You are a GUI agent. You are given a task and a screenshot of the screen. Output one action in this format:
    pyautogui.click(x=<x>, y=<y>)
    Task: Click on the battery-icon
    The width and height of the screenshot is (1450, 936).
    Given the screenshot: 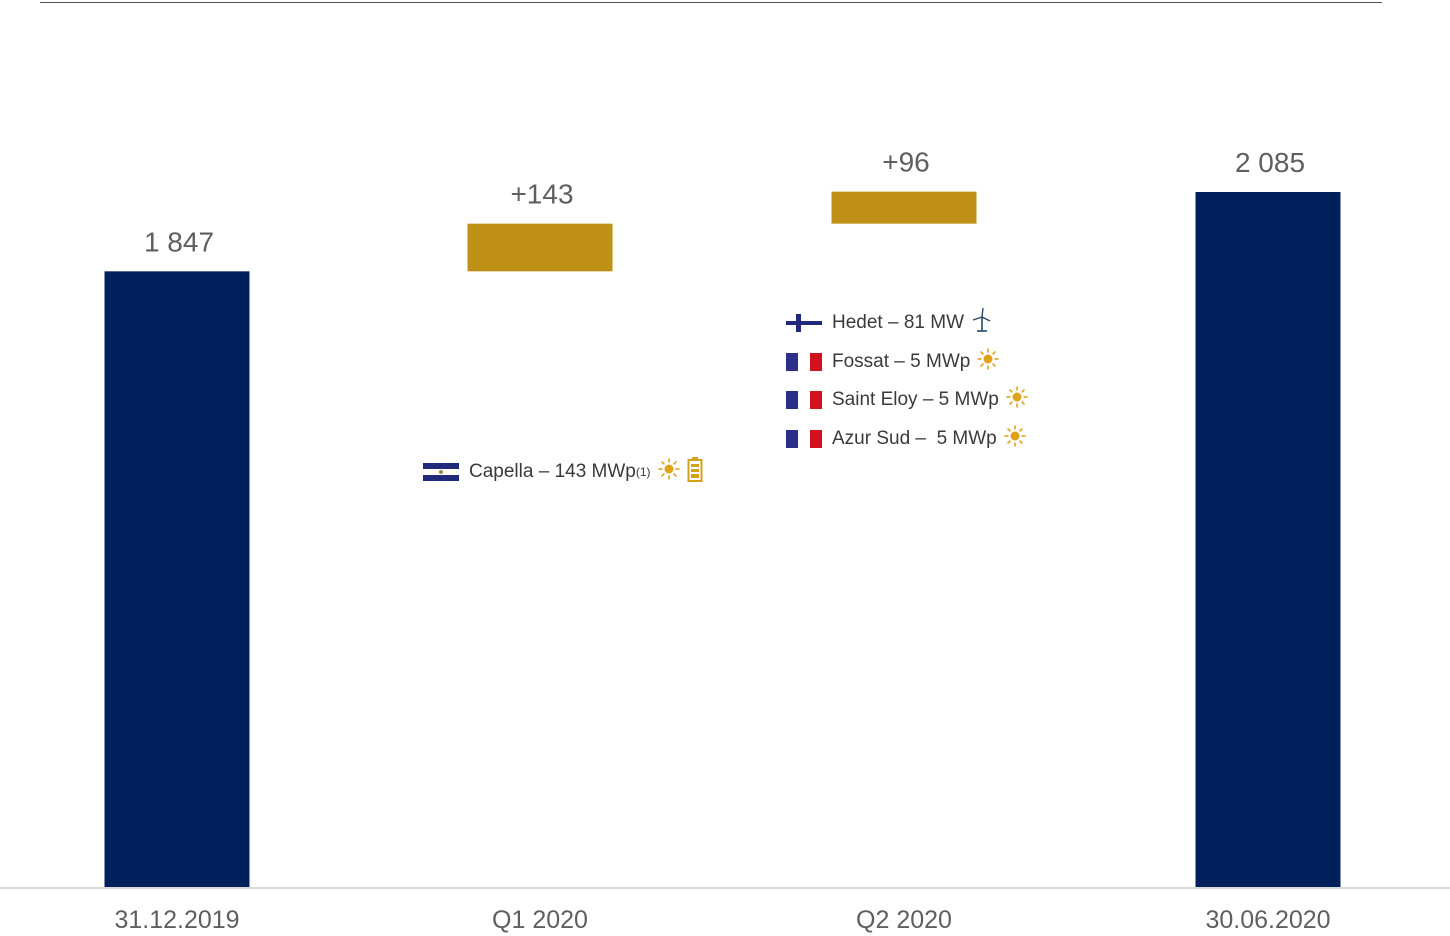 What is the action you would take?
    pyautogui.click(x=695, y=472)
    